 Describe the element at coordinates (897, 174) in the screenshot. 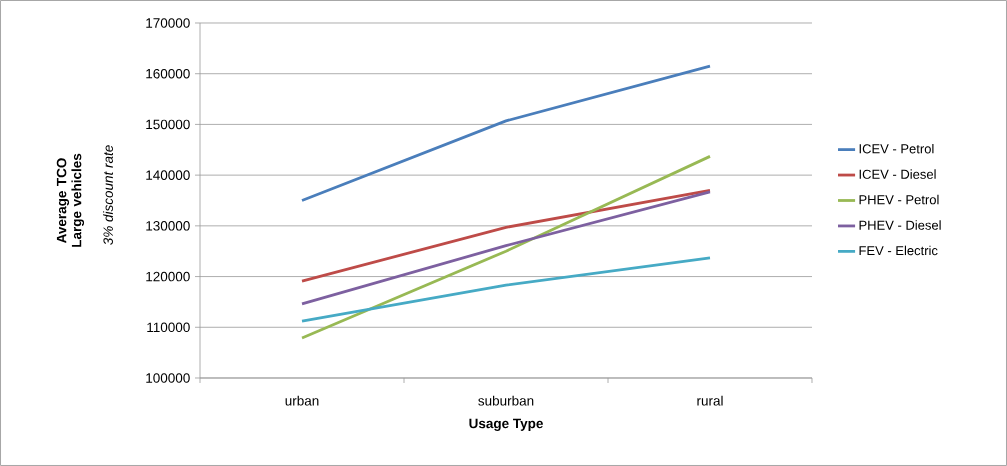

I see `legend-label: ICEV - Diesel` at that location.